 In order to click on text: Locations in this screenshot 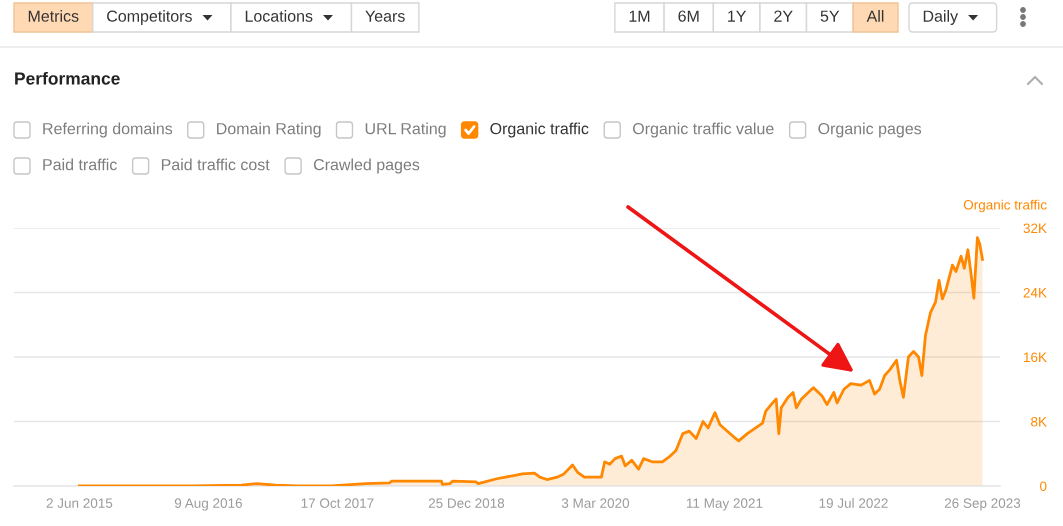, I will do `click(279, 16)`.